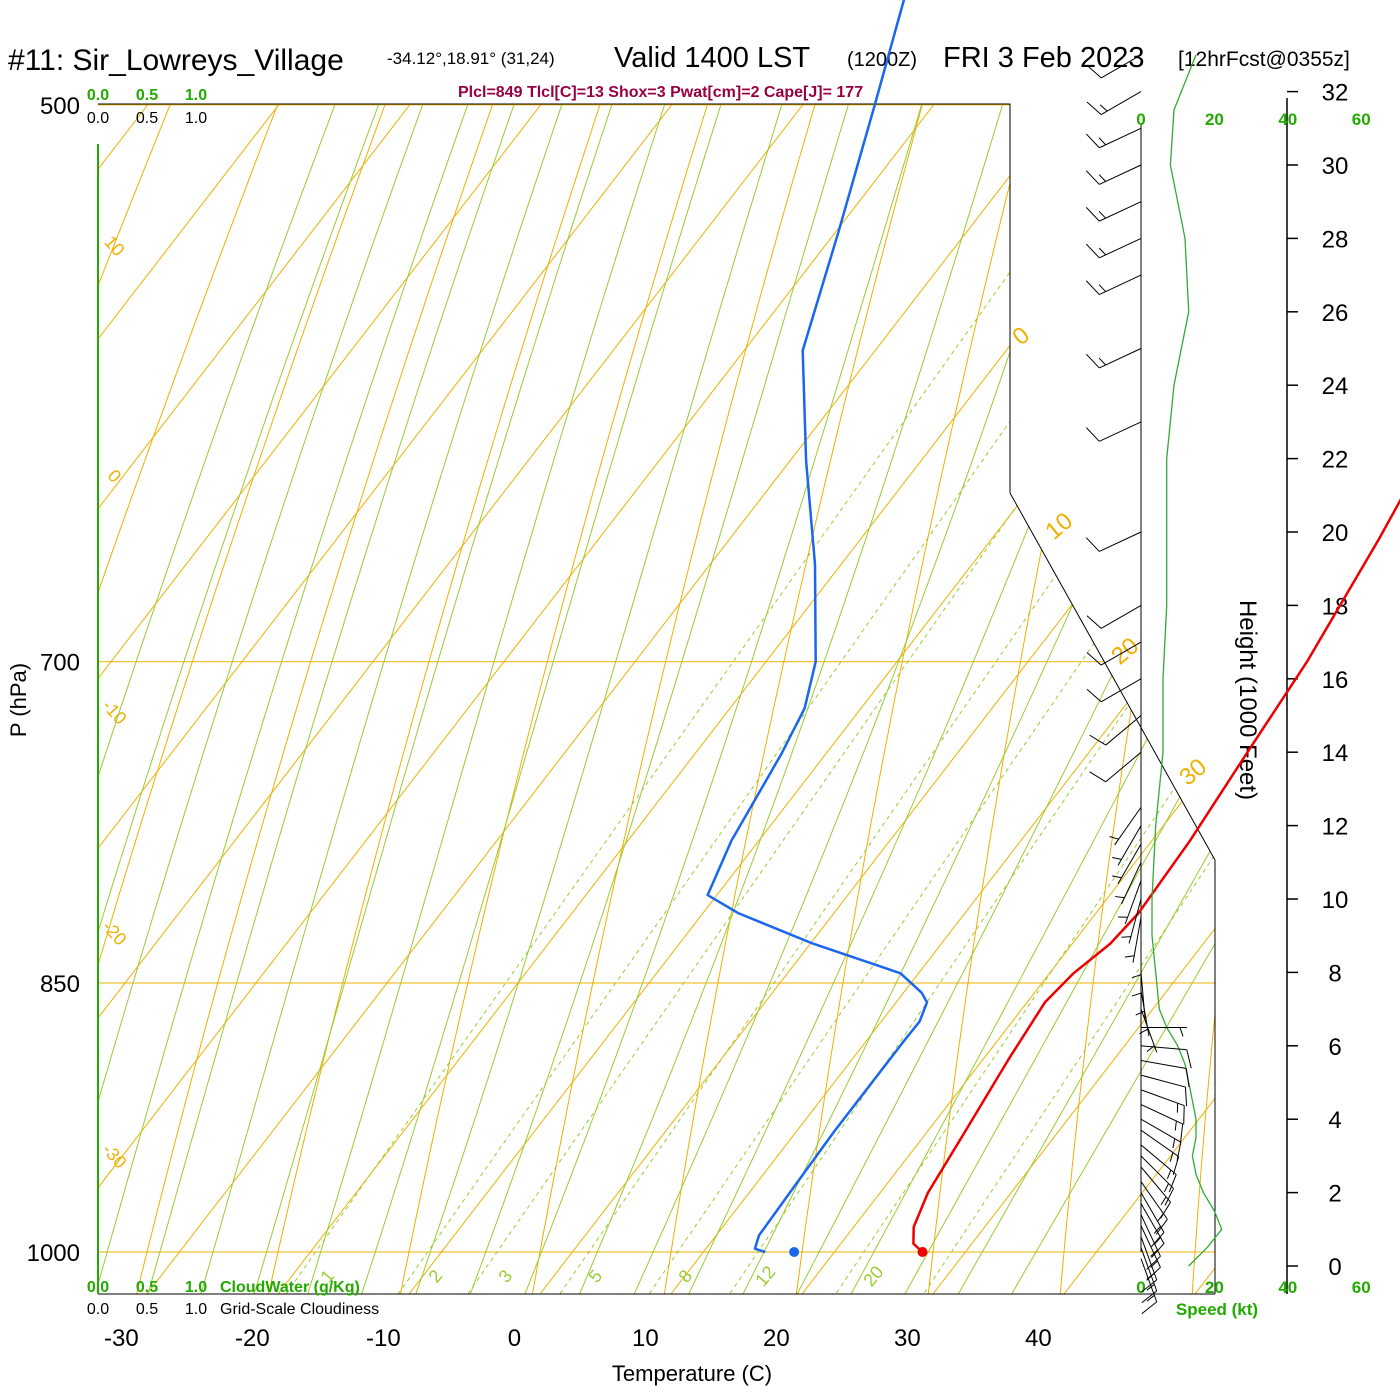 This screenshot has width=1400, height=1400. I want to click on pressure-tick-label: 500, so click(60, 106).